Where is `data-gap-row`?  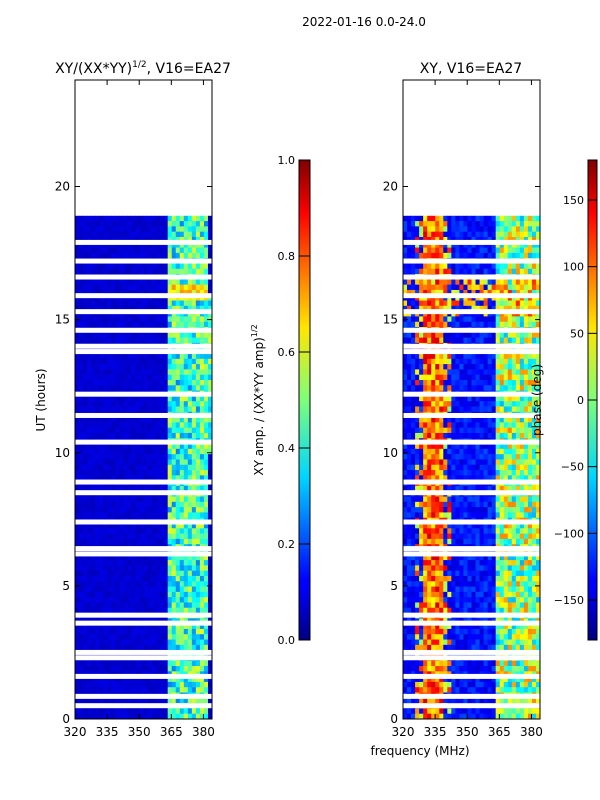 data-gap-row is located at coordinates (143, 346).